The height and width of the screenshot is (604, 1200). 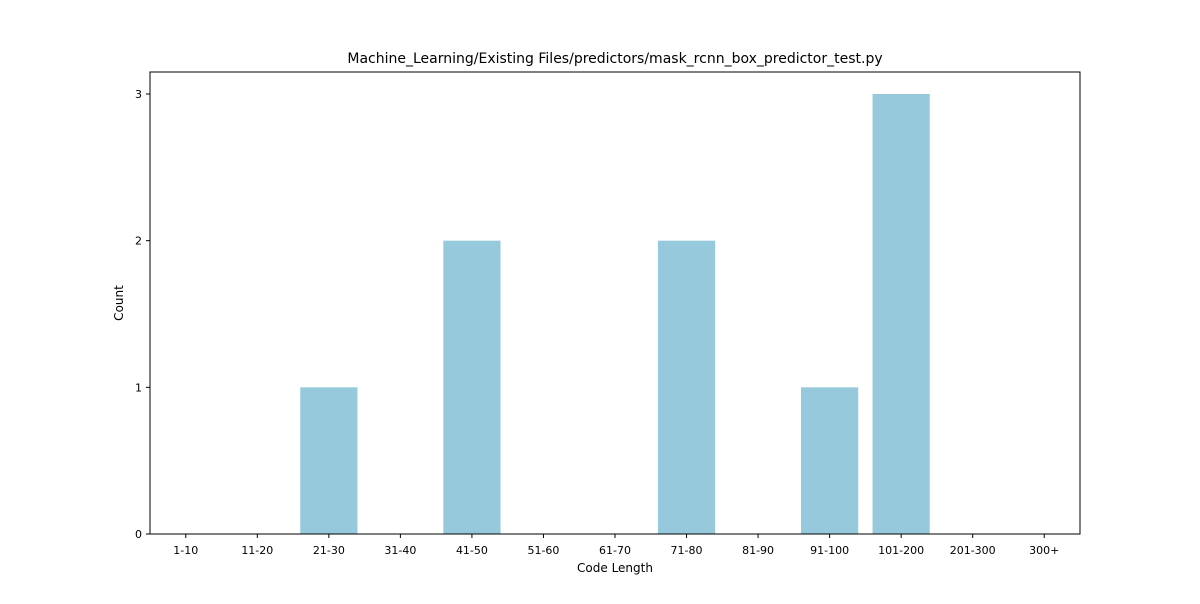 I want to click on x-tick-label: 91-100, so click(x=829, y=550).